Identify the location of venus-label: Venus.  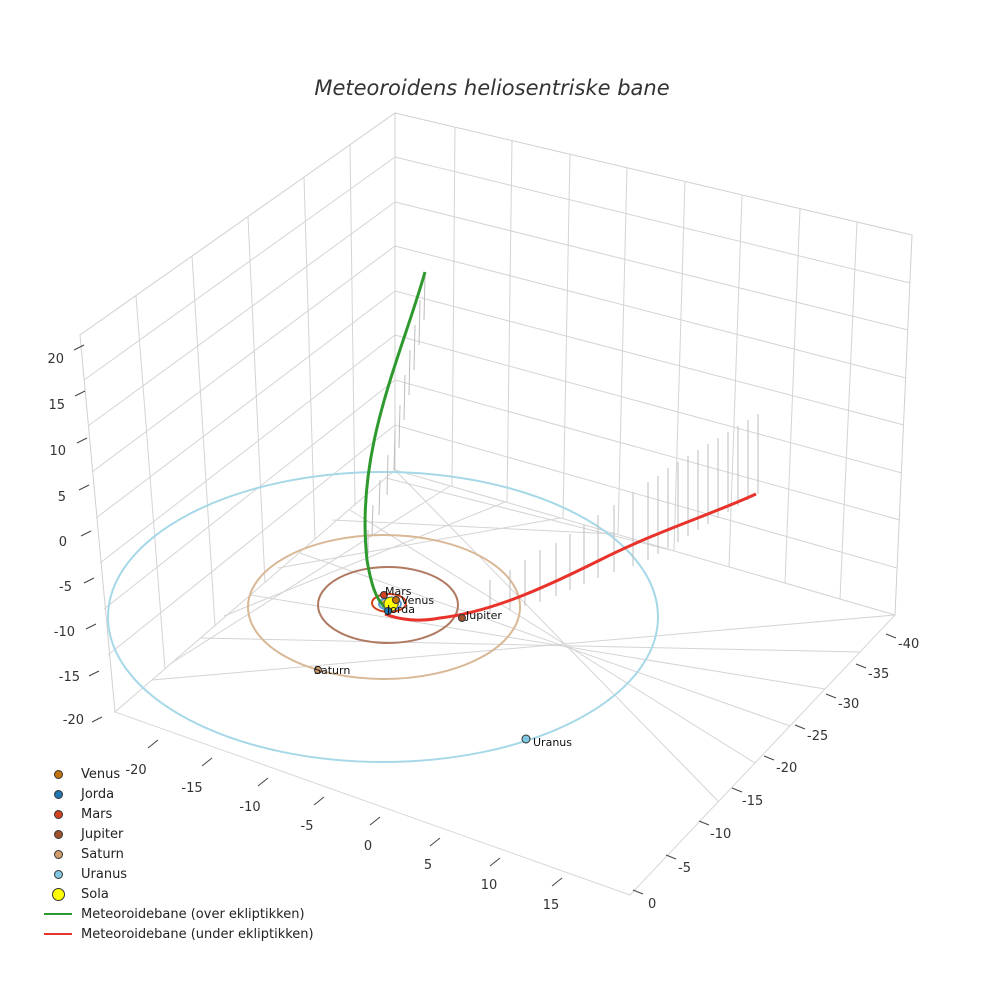
(417, 600).